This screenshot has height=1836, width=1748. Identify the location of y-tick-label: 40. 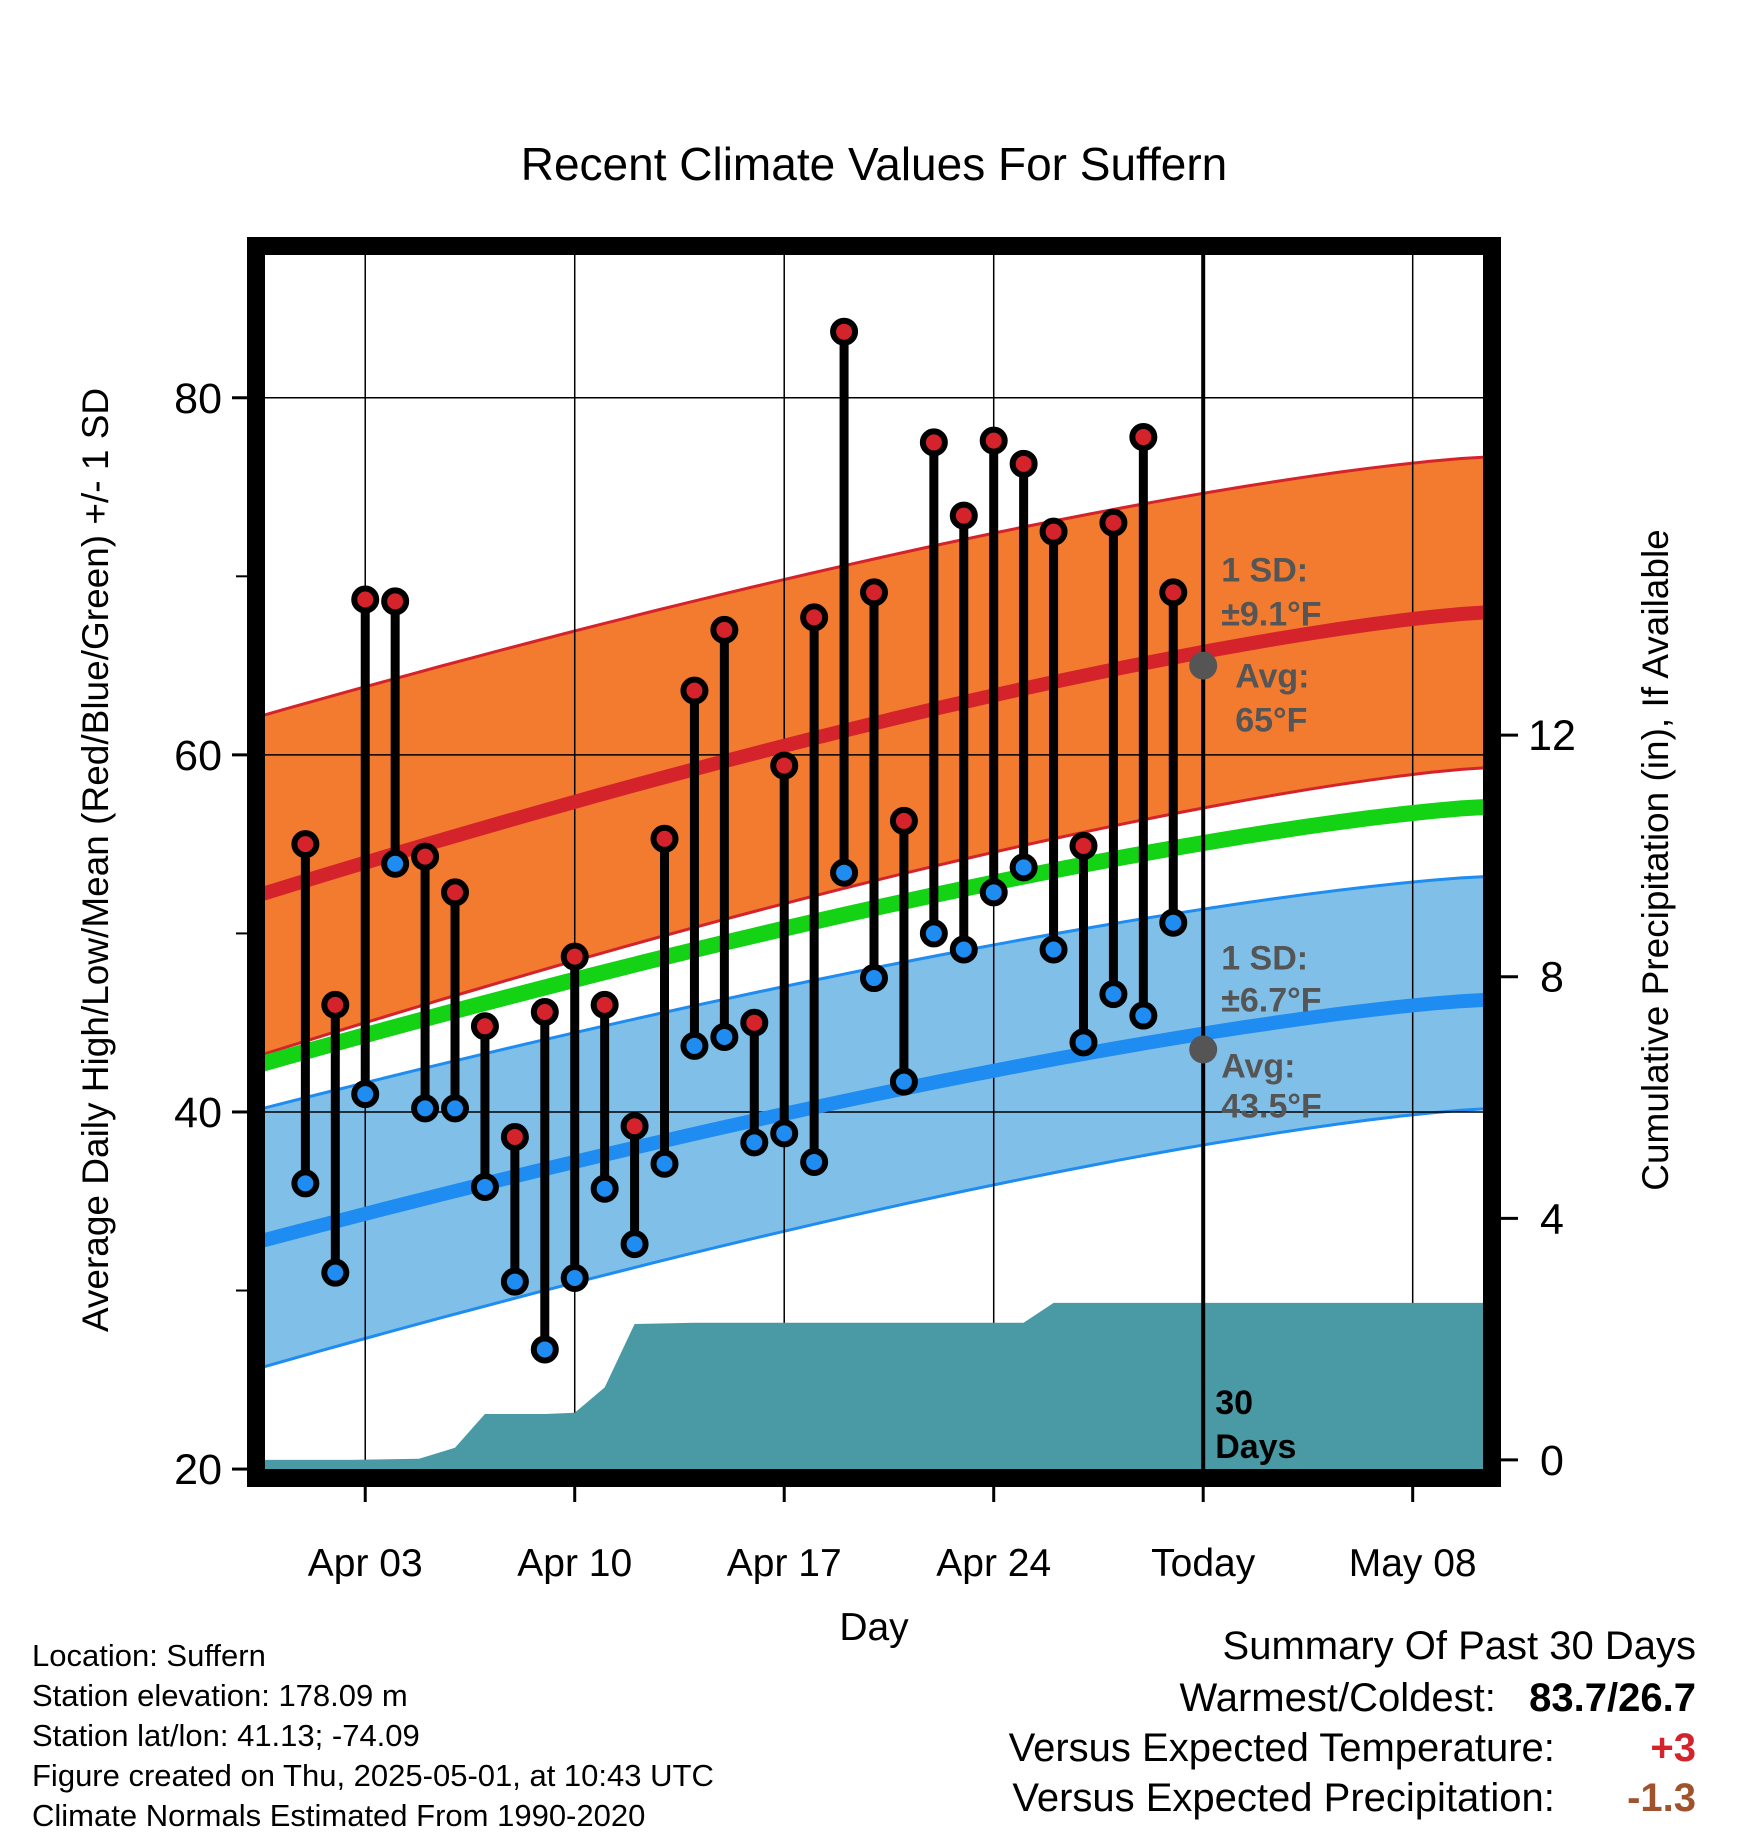
(198, 1113).